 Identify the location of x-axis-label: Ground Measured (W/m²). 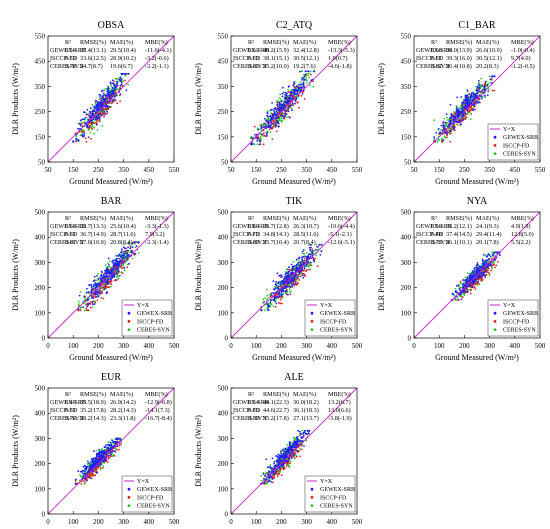
(111, 181).